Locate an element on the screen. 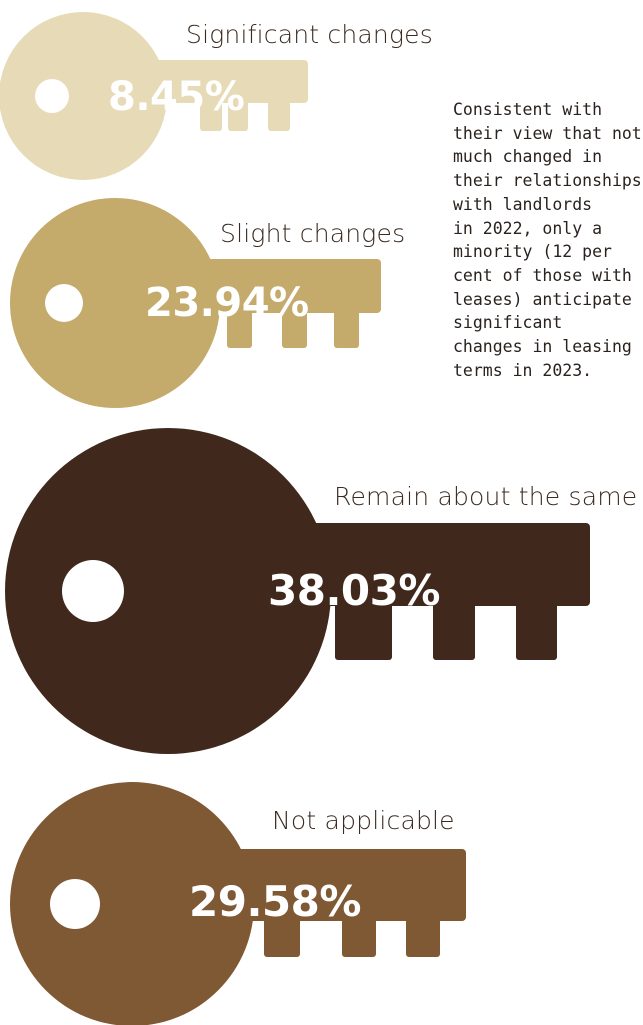 This screenshot has height=1025, width=643. note-line: their relationships is located at coordinates (547, 181).